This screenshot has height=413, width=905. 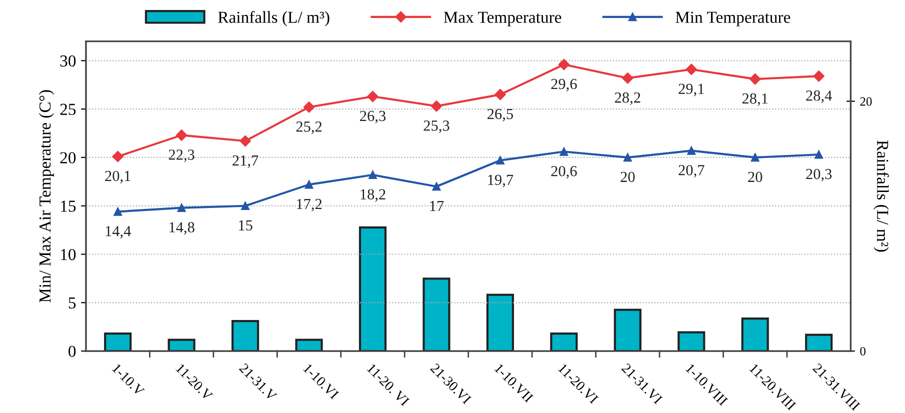 I want to click on legend-label: Max Temperature, so click(x=503, y=19).